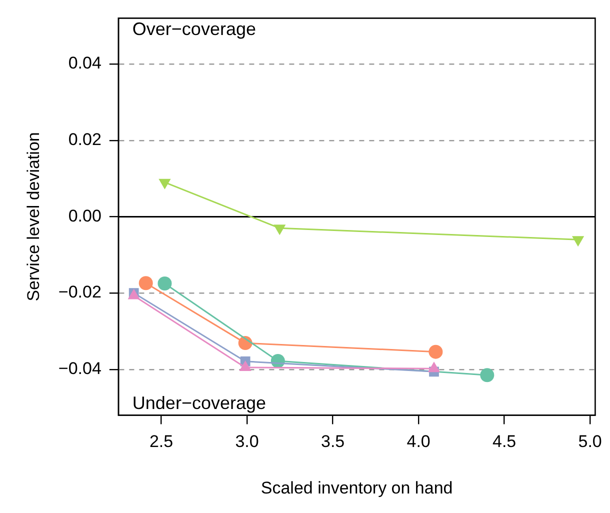 Image resolution: width=610 pixels, height=513 pixels. Describe the element at coordinates (85, 63) in the screenshot. I see `y-tick-label: 0.04` at that location.